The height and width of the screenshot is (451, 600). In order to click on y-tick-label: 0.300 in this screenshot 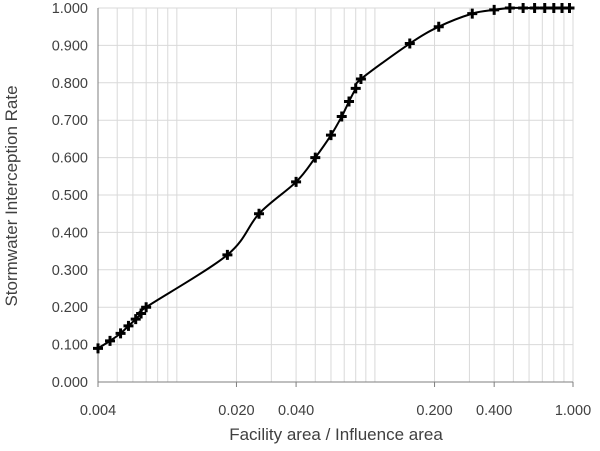, I will do `click(70, 271)`.